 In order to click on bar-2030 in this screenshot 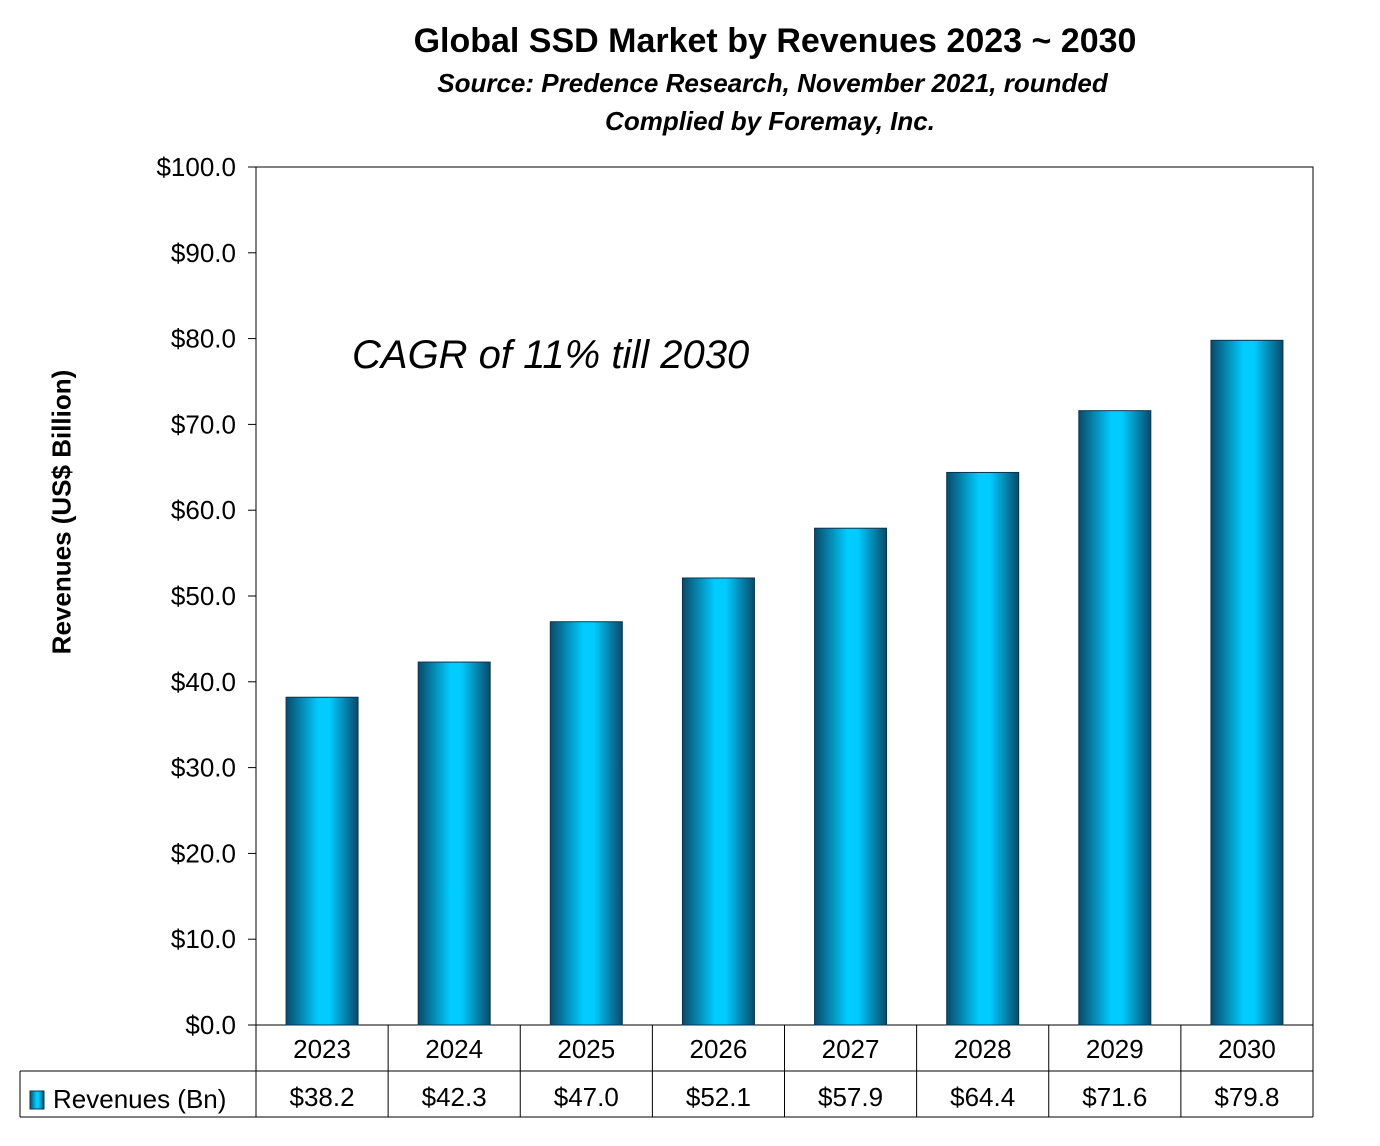, I will do `click(1247, 682)`.